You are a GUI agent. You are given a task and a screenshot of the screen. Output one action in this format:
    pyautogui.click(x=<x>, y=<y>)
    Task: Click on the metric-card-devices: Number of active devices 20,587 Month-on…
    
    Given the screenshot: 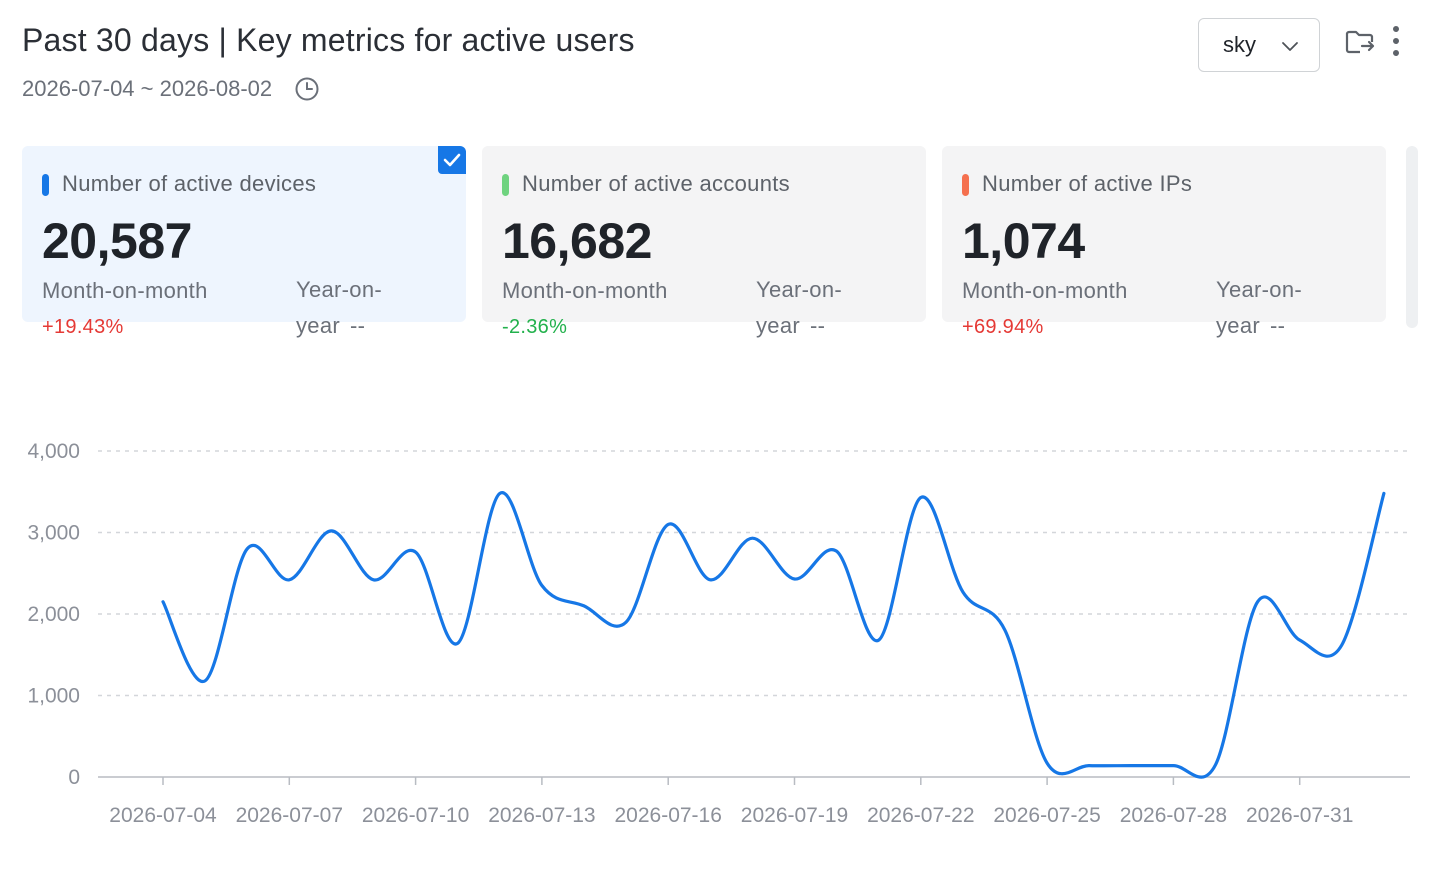 What is the action you would take?
    pyautogui.click(x=244, y=242)
    